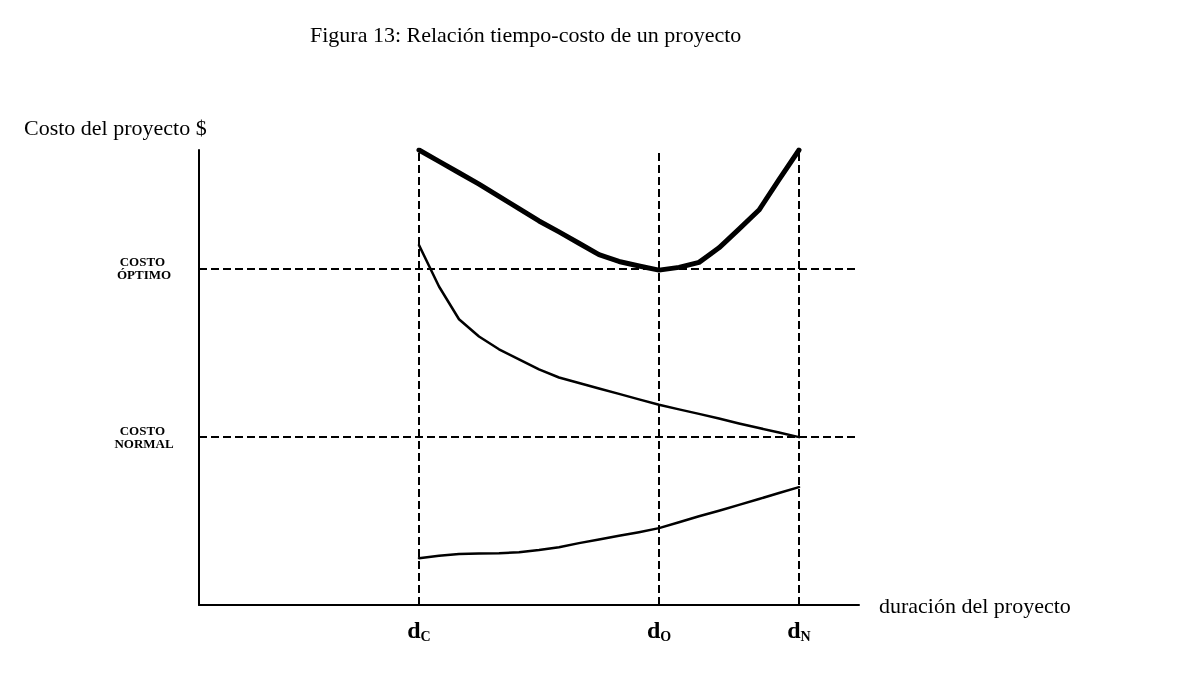  I want to click on y-axis-title: Costo del proyecto $, so click(115, 127).